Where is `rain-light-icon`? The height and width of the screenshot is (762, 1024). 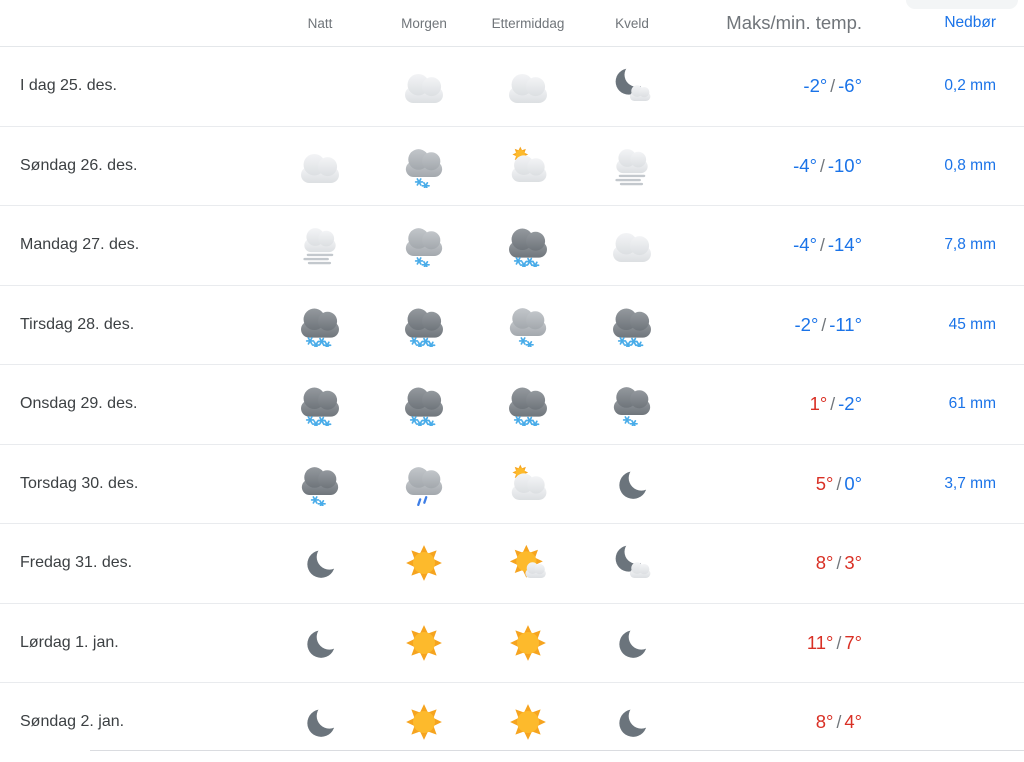 rain-light-icon is located at coordinates (424, 484).